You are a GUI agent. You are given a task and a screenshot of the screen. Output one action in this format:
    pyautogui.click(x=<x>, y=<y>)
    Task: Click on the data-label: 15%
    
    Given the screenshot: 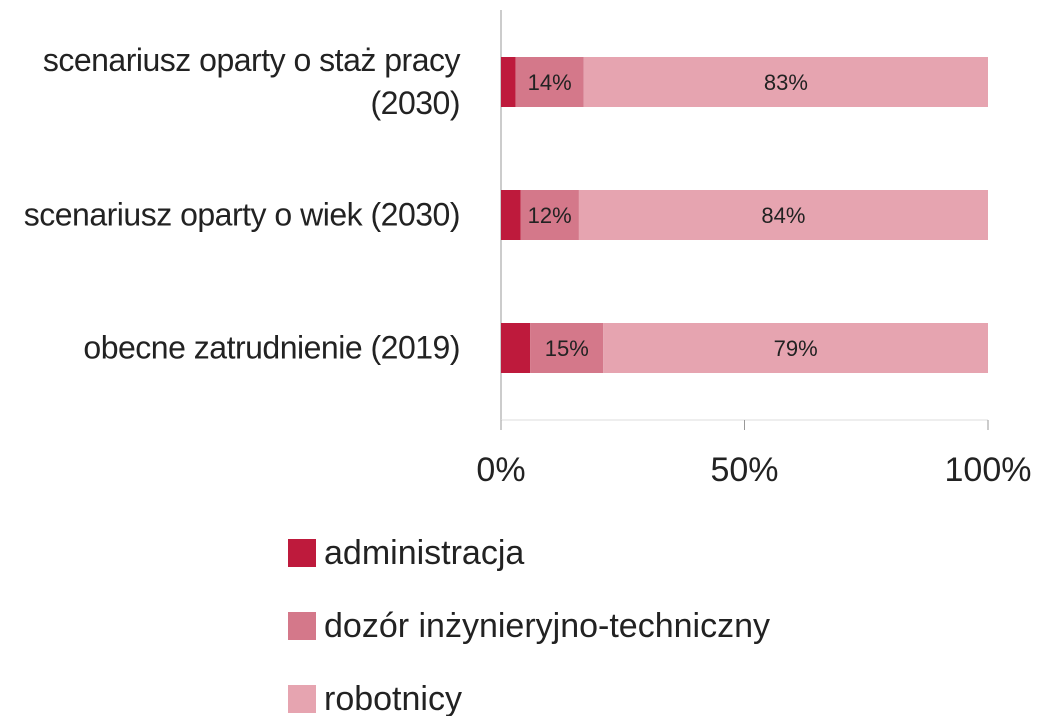 What is the action you would take?
    pyautogui.click(x=567, y=348)
    